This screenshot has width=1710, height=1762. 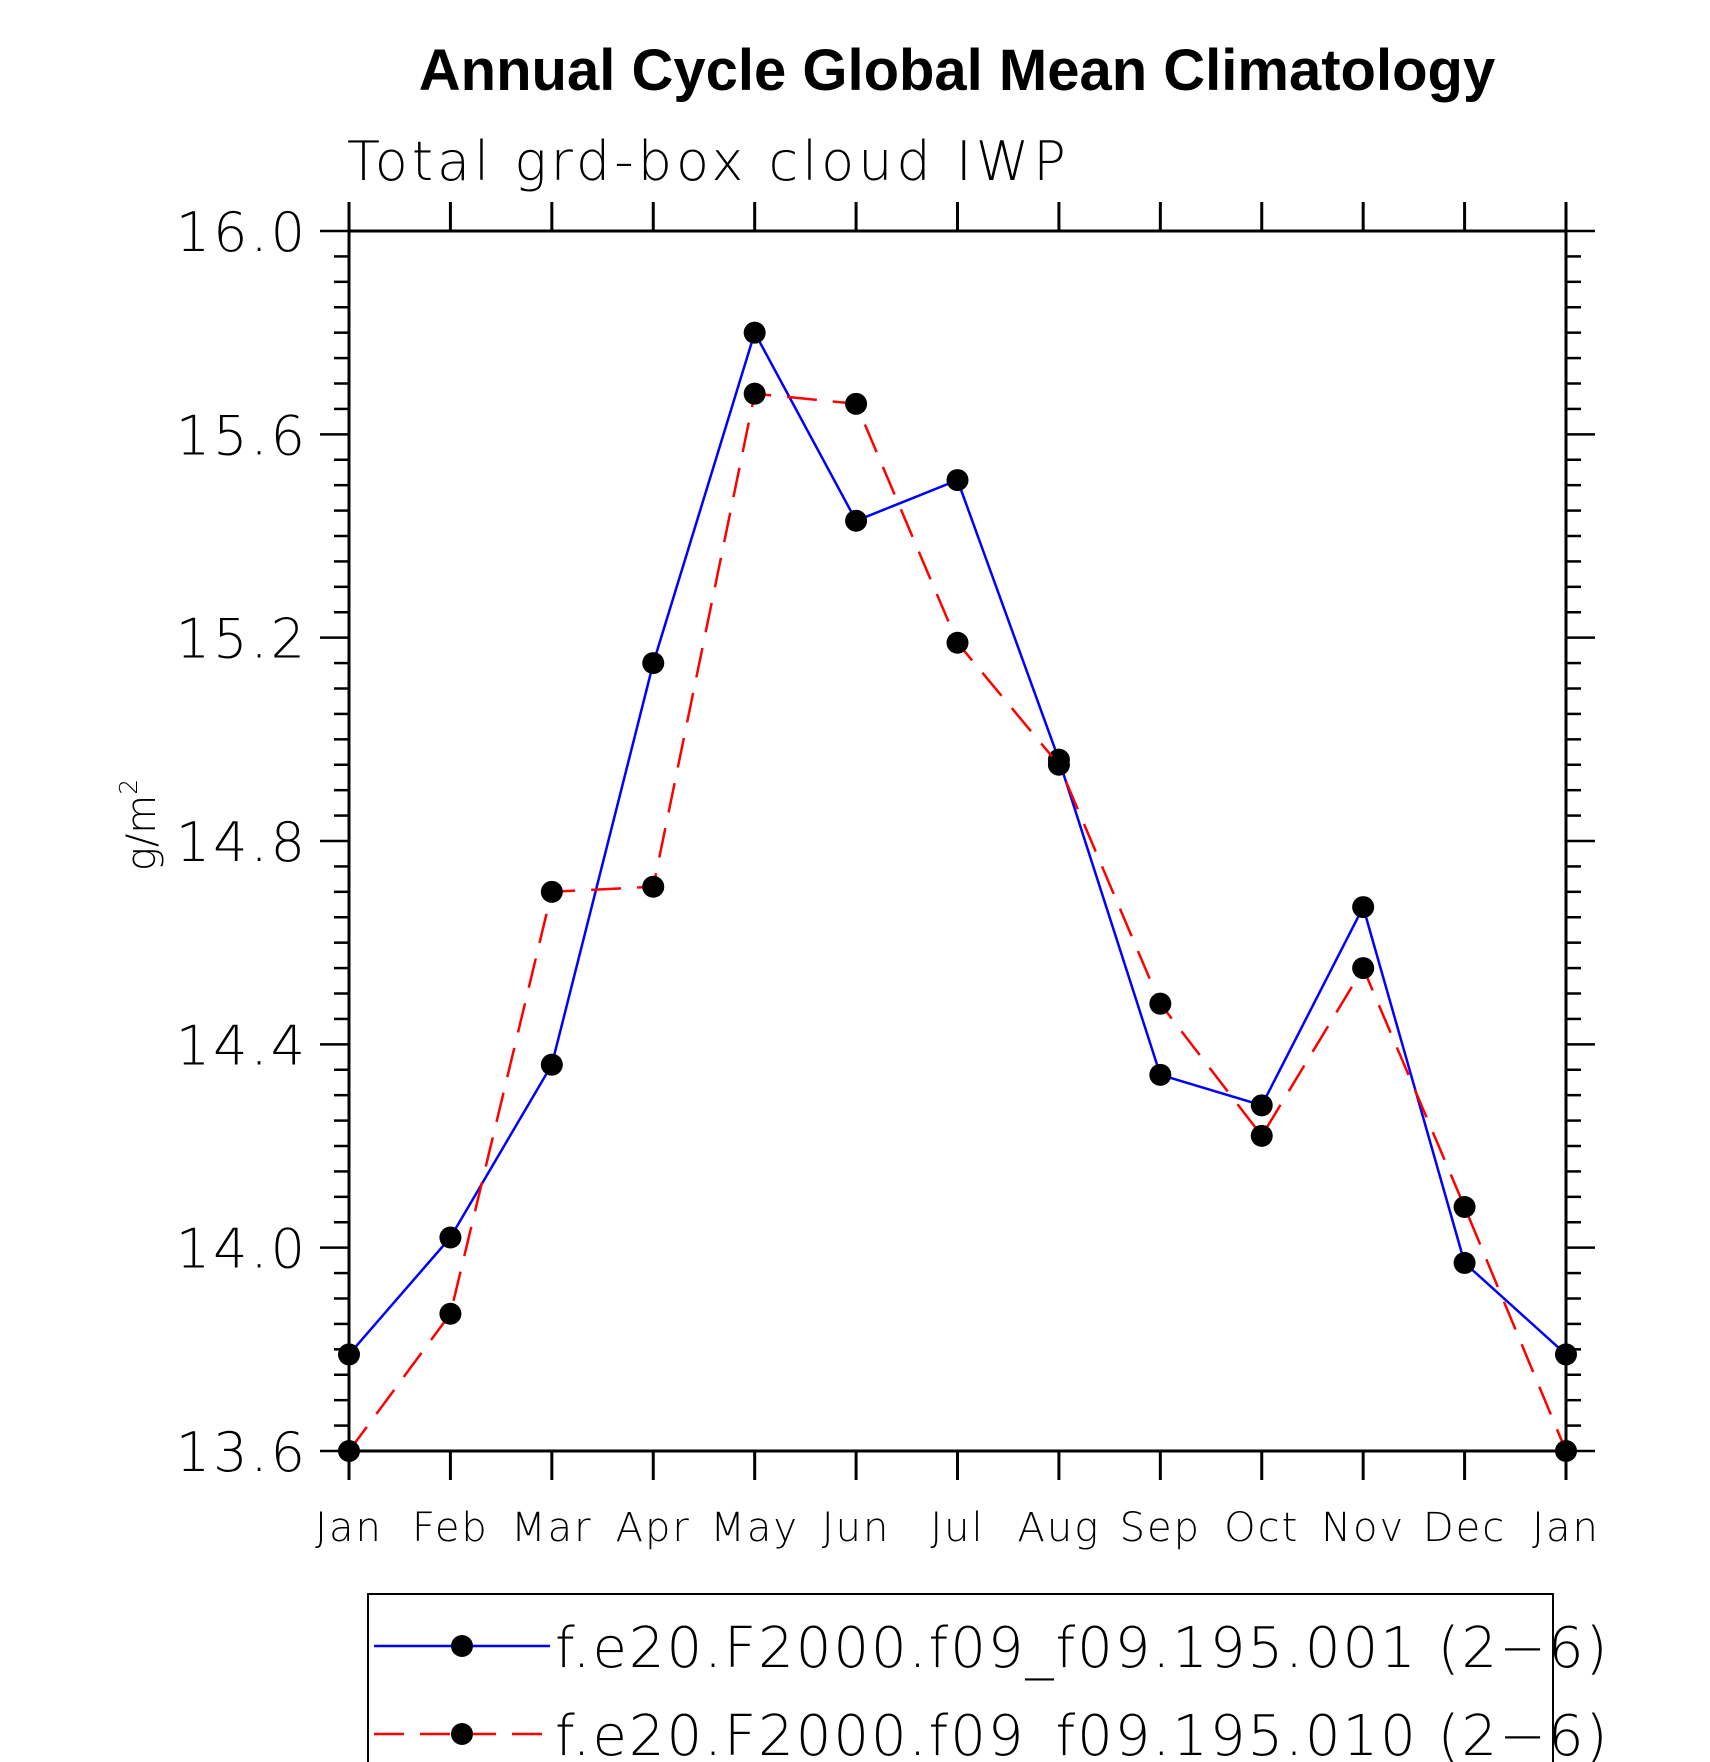 What do you see at coordinates (1082, 1733) in the screenshot?
I see `legend-label: f.e20.F2000.f09_f09.195.010 (2−6)` at bounding box center [1082, 1733].